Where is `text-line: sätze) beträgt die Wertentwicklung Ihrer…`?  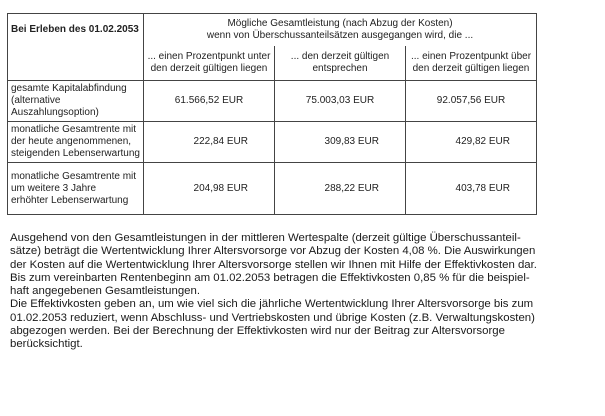 text-line: sätze) beträgt die Wertentwicklung Ihrer… is located at coordinates (273, 251).